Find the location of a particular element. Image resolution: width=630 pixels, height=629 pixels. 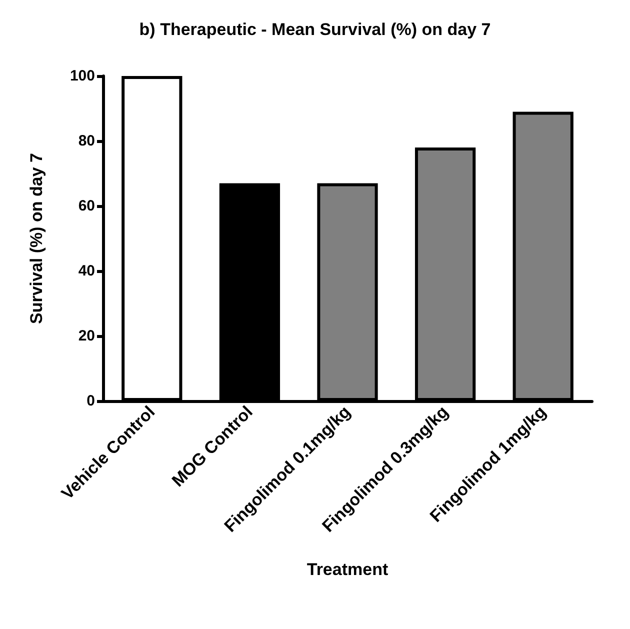

y-tick-label: 100 is located at coordinates (82, 76).